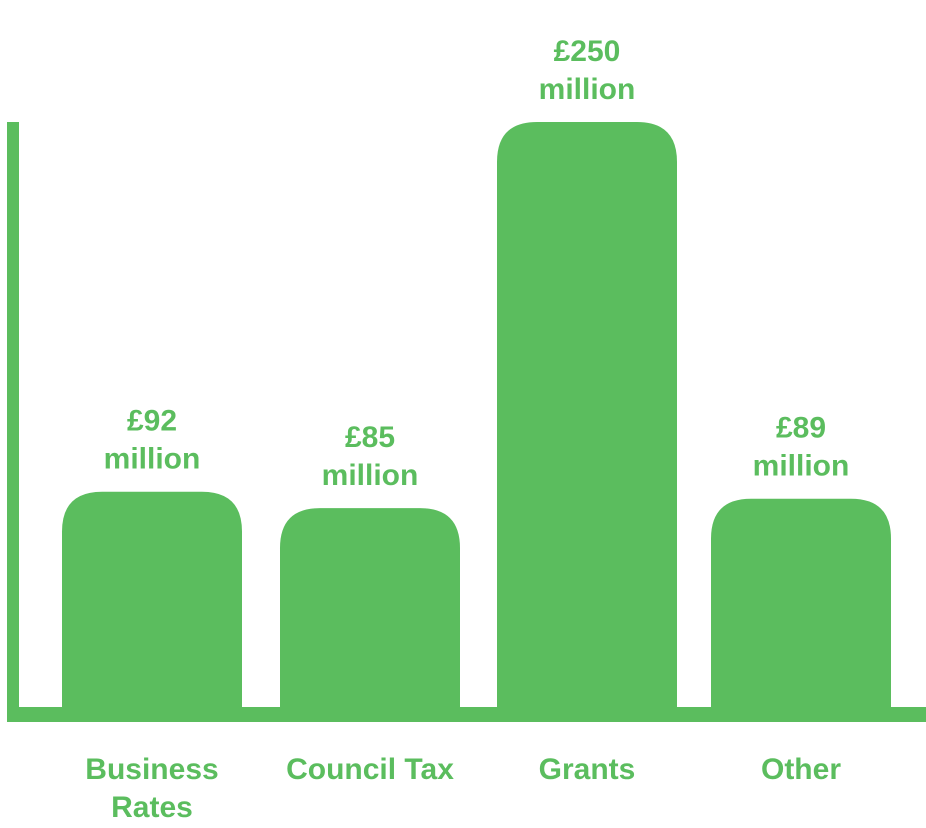 This screenshot has height=828, width=926. What do you see at coordinates (151, 769) in the screenshot?
I see `category-label-0-line-0: Business` at bounding box center [151, 769].